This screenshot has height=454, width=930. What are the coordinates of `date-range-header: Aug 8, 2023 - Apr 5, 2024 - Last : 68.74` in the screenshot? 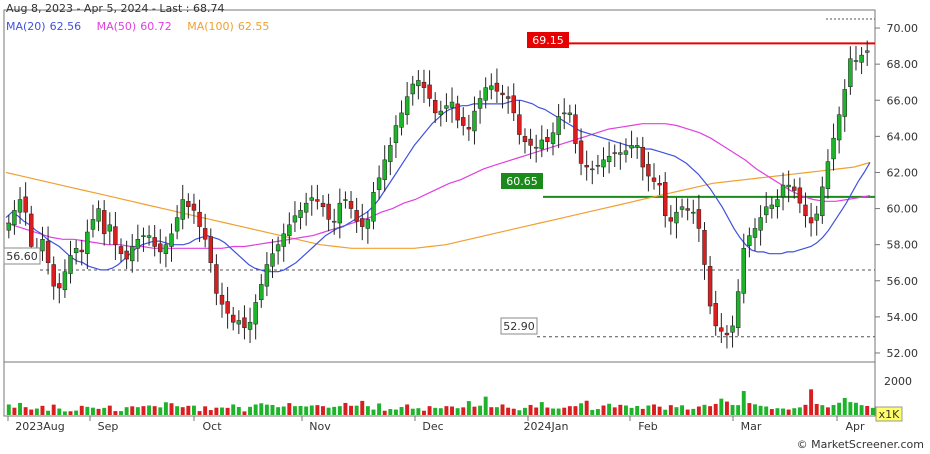 It's located at (115, 8).